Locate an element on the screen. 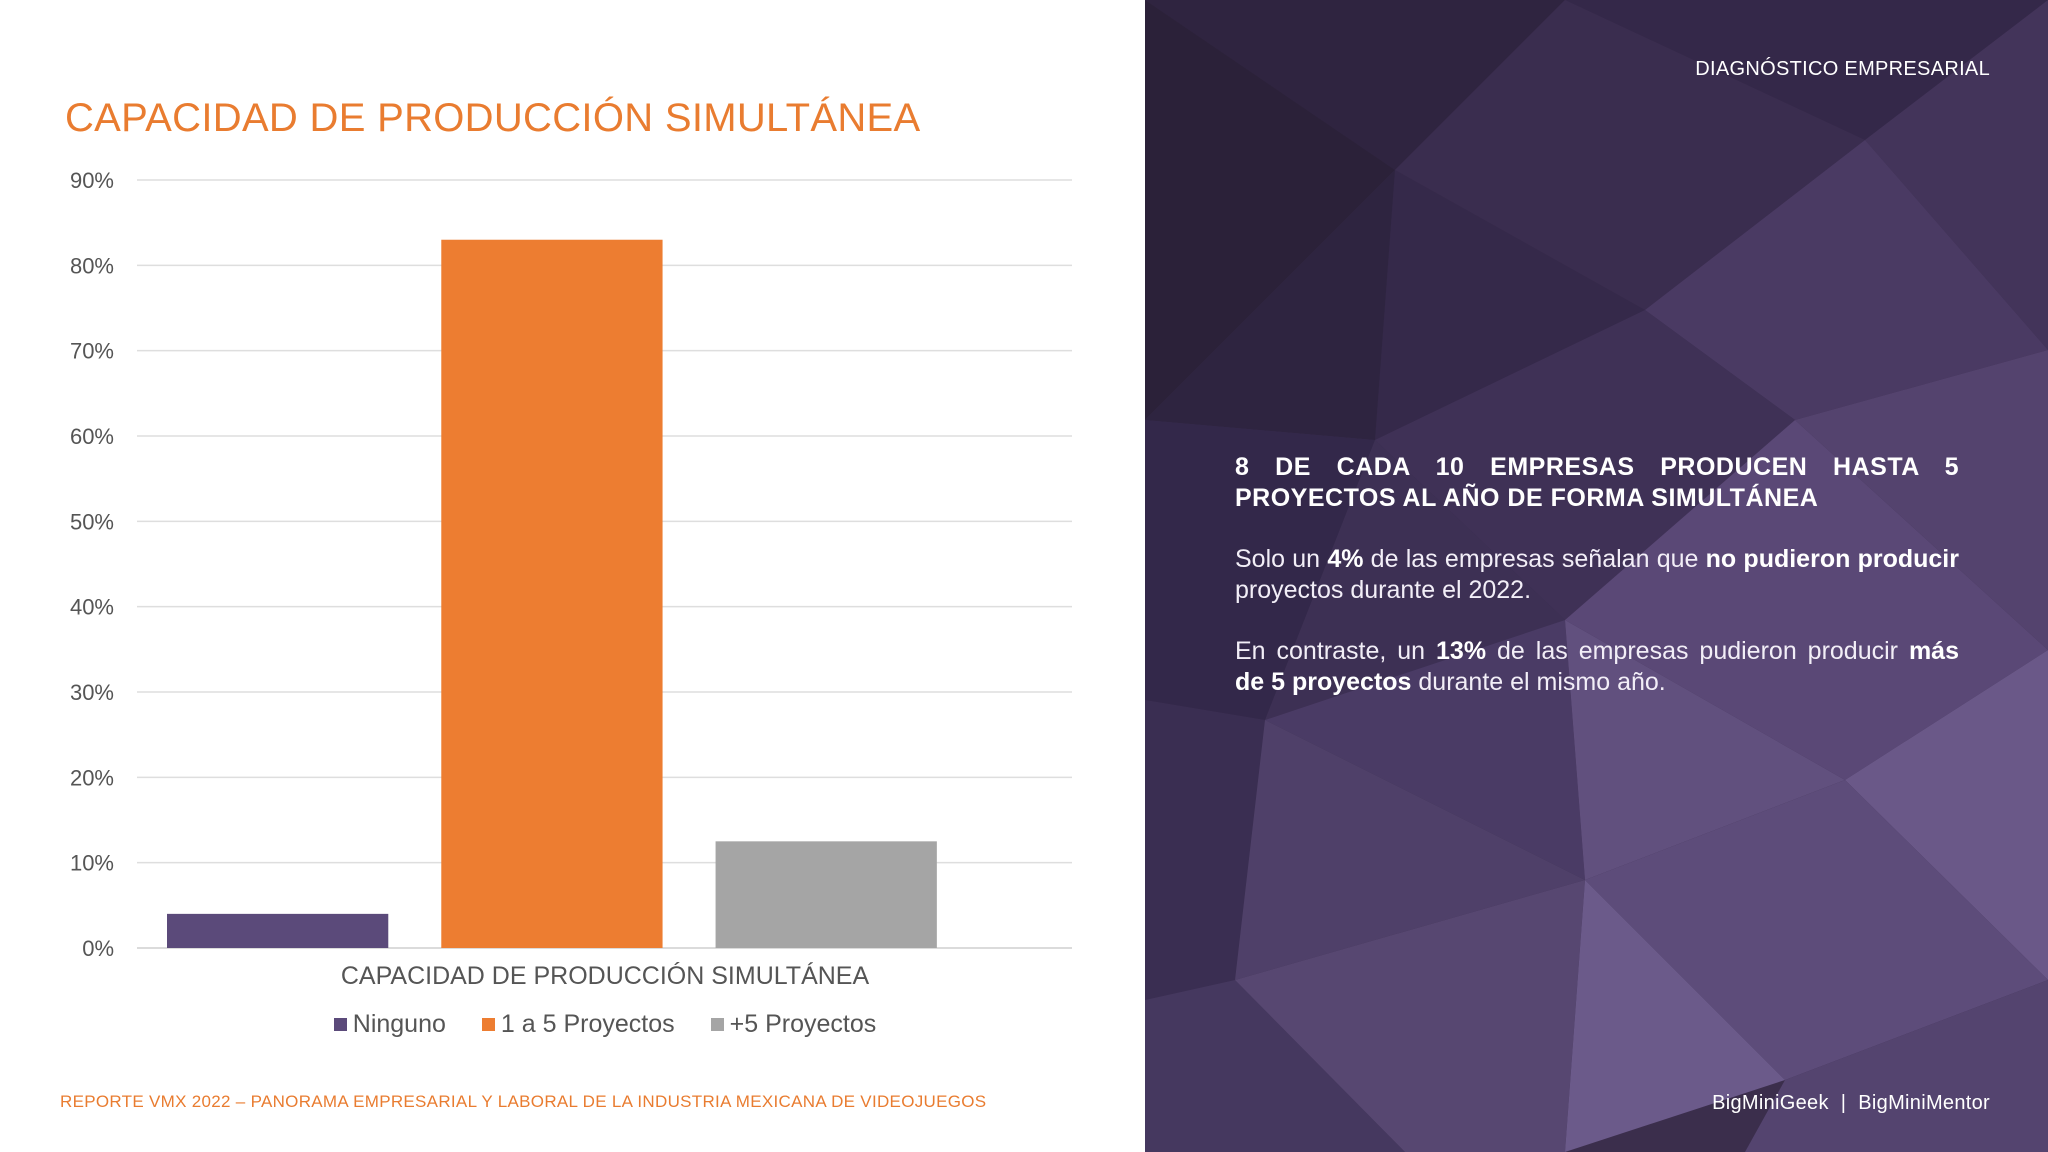  legend-label: +5 Proyectos is located at coordinates (803, 1024).